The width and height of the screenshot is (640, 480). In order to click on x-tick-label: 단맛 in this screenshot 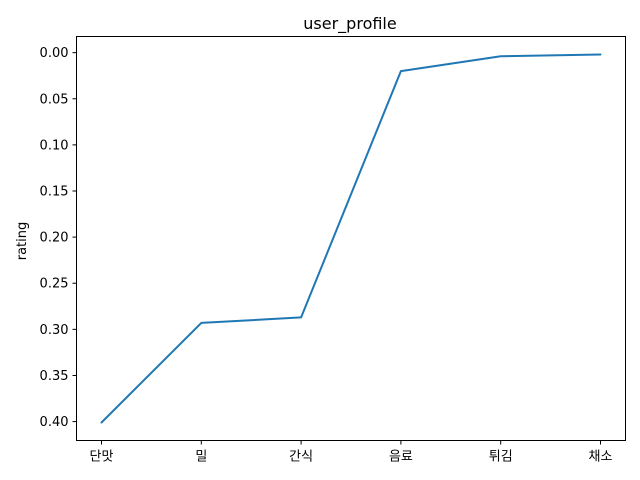, I will do `click(102, 457)`.